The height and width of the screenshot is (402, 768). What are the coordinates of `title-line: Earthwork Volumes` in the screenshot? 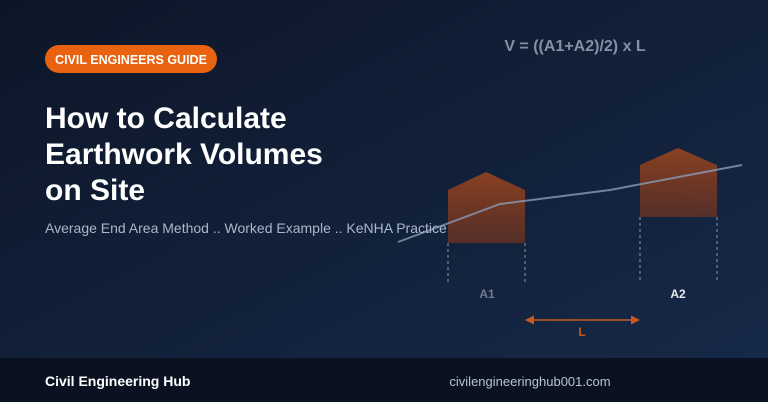 It's located at (184, 154).